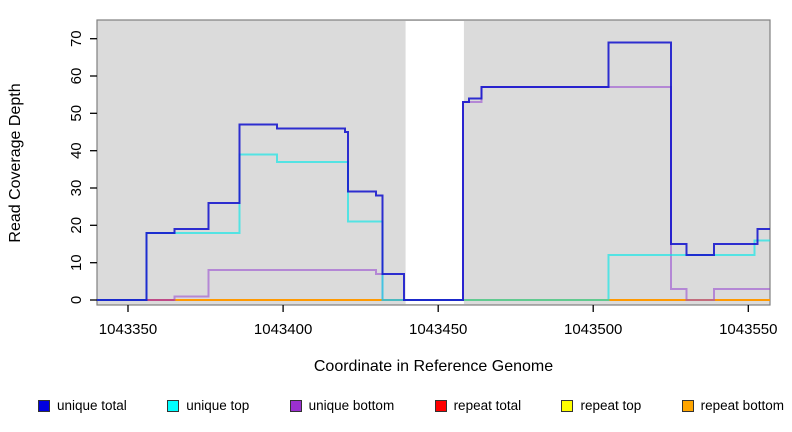 This screenshot has width=792, height=432. I want to click on x-tick-label: 1043550, so click(748, 329).